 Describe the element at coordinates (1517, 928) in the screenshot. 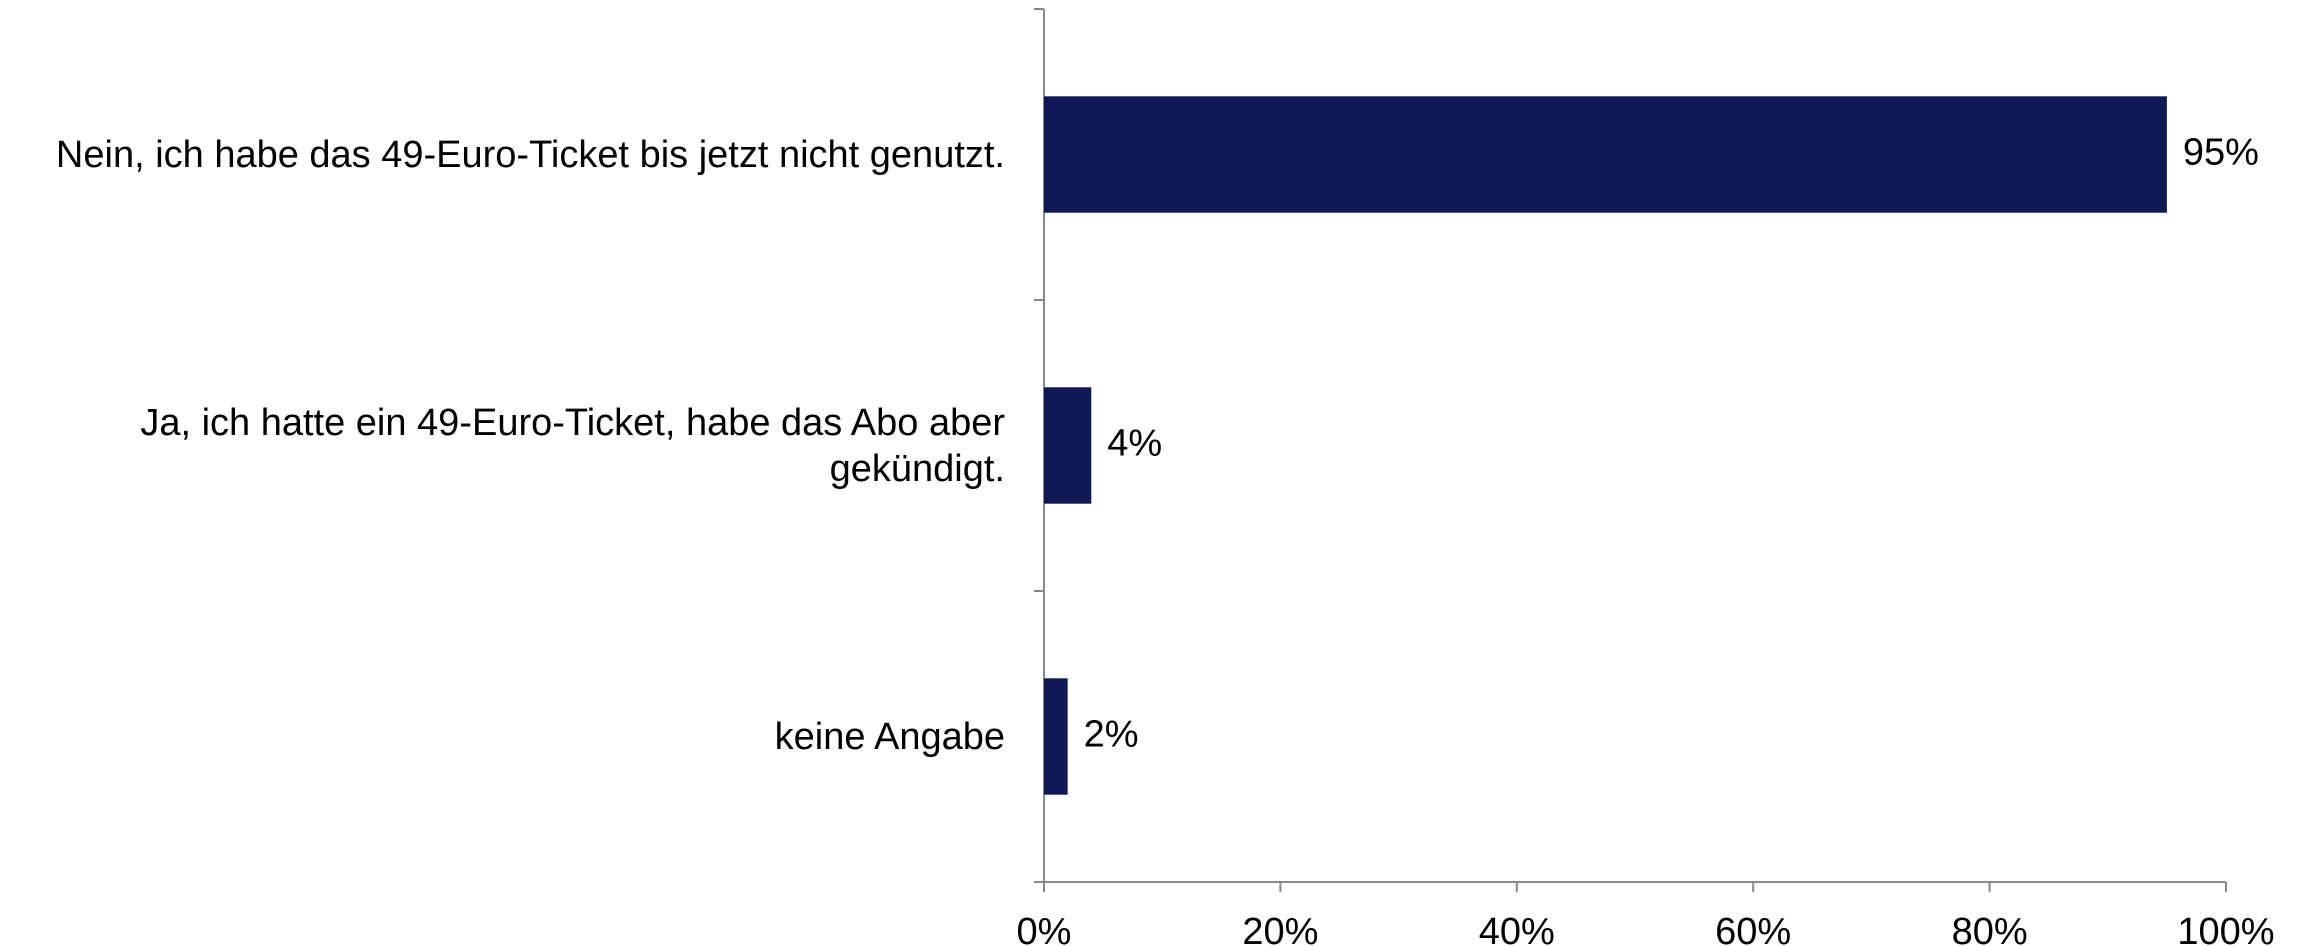

I see `x-tick-label: 40%` at that location.